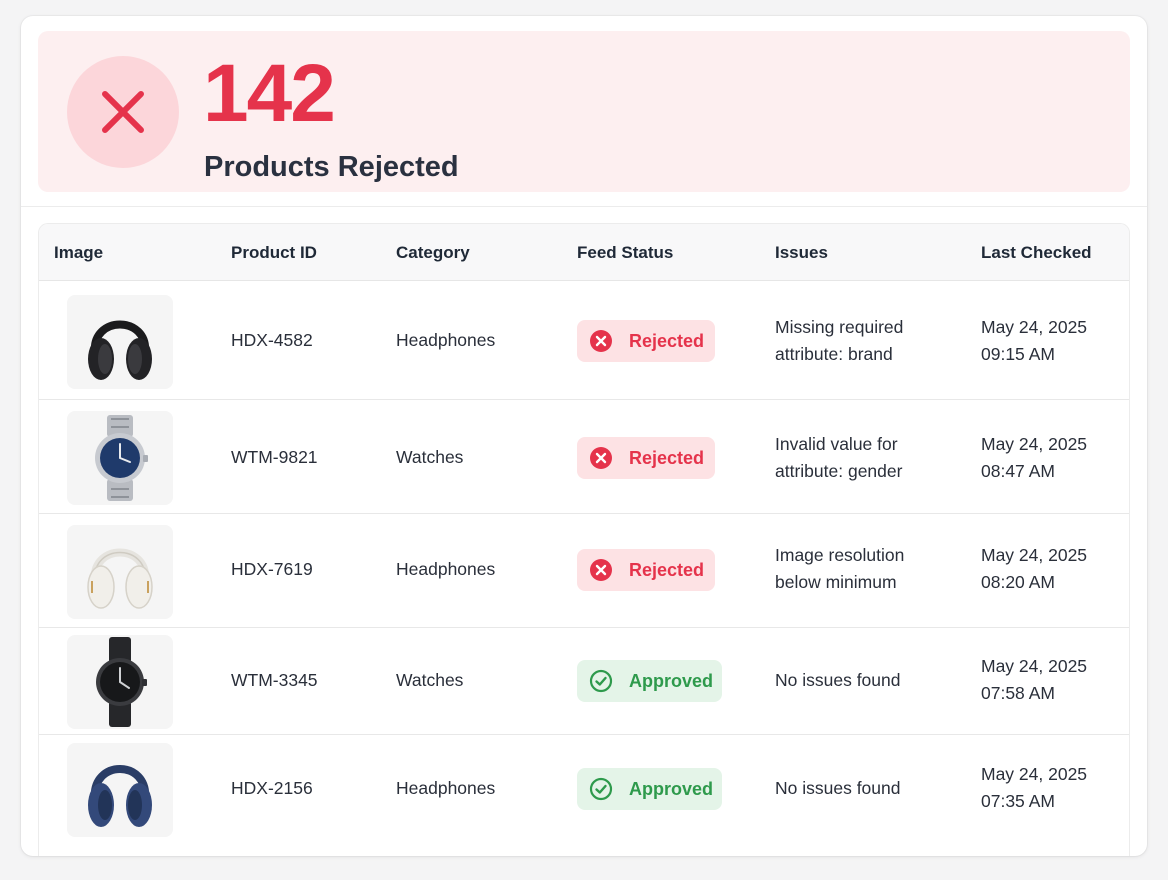 The image size is (1168, 880). I want to click on column-header-image: Image, so click(79, 252).